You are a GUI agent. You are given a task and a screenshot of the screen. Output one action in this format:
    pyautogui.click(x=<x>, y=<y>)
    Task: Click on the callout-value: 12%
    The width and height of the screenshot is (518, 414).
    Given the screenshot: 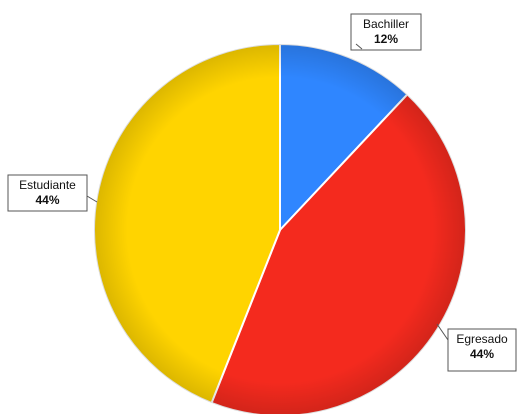 What is the action you would take?
    pyautogui.click(x=386, y=39)
    